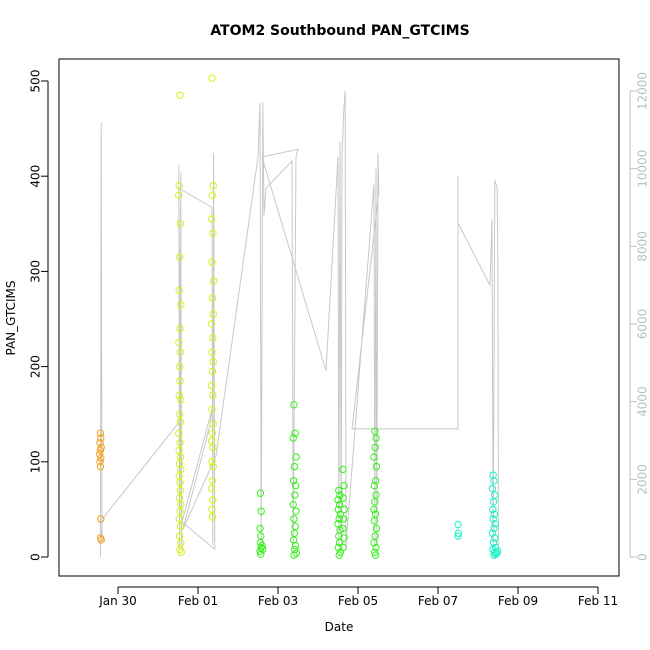 Image resolution: width=650 pixels, height=650 pixels. I want to click on secondary-y-tick-label: 12000, so click(643, 91).